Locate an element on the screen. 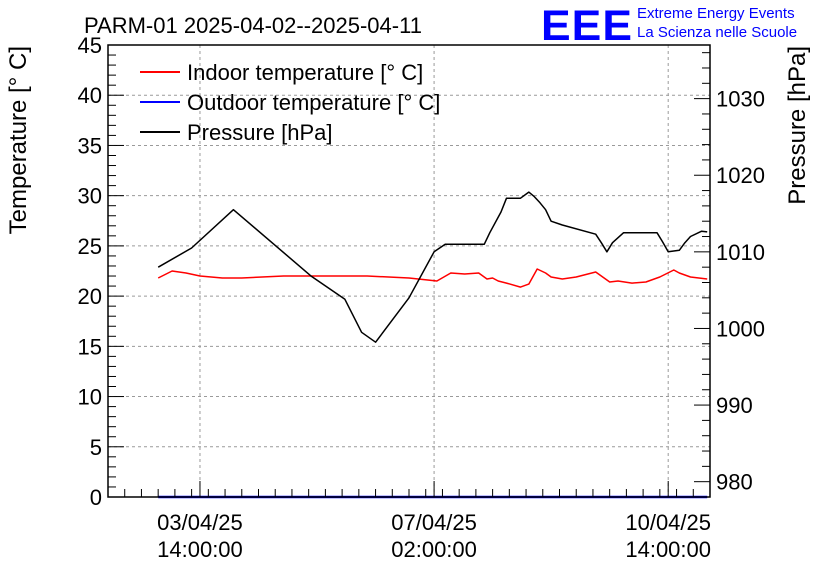  y2-tick-label: 1020 is located at coordinates (740, 175).